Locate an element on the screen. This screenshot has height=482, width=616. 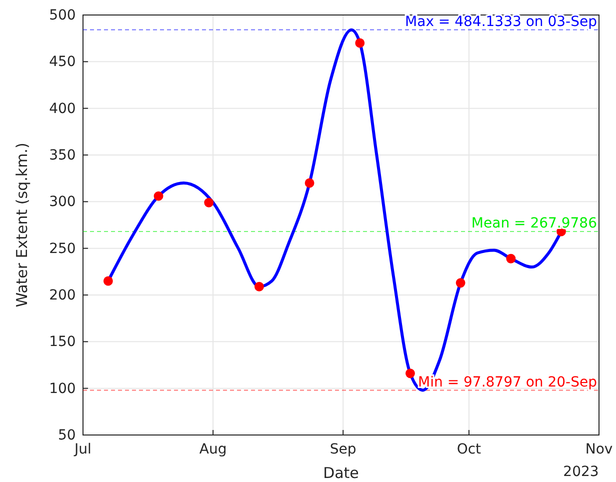
x-axis-title: Date is located at coordinates (341, 473).